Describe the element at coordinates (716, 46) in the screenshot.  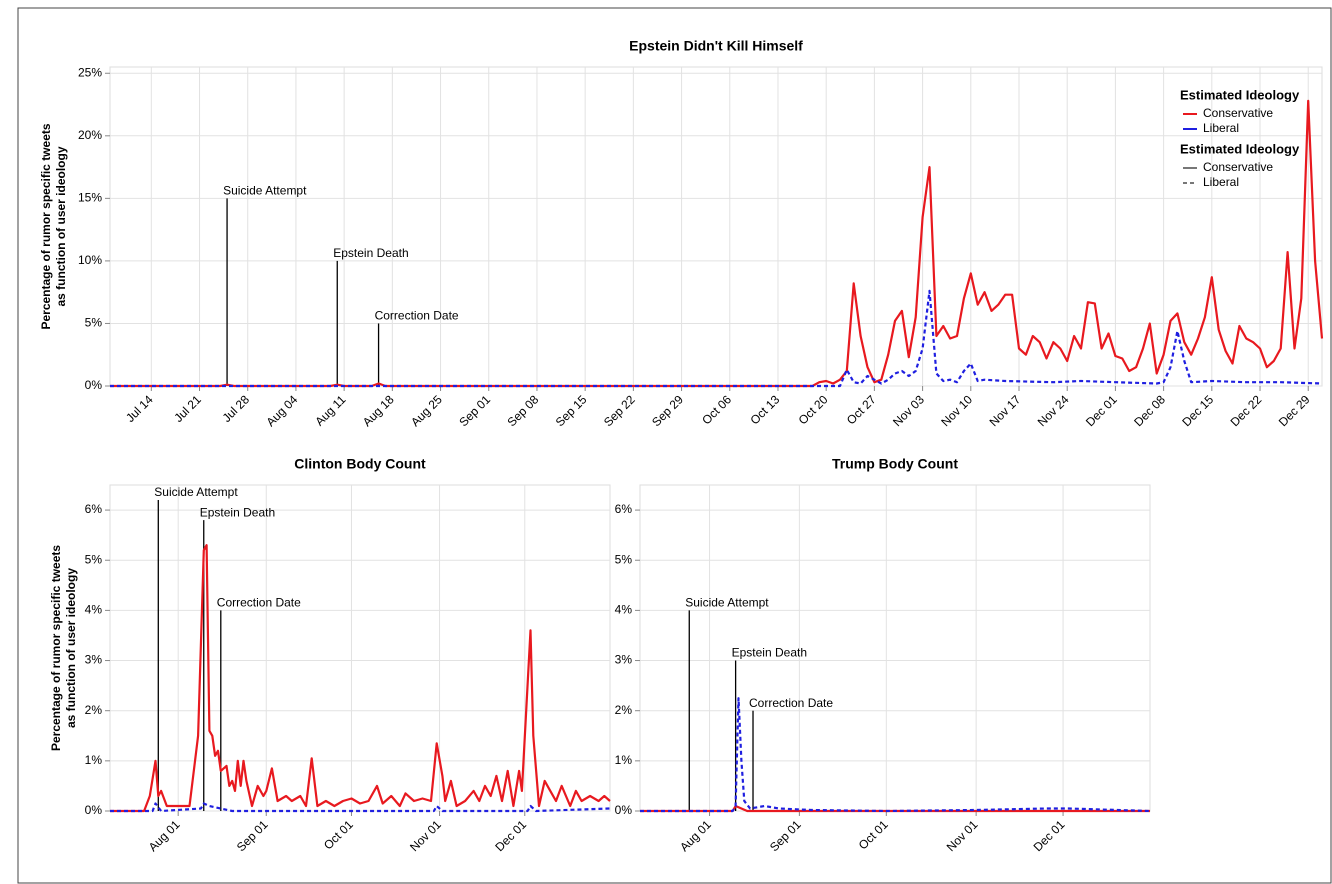
I see `chart-title: Epstein Didn't Kill Himself` at that location.